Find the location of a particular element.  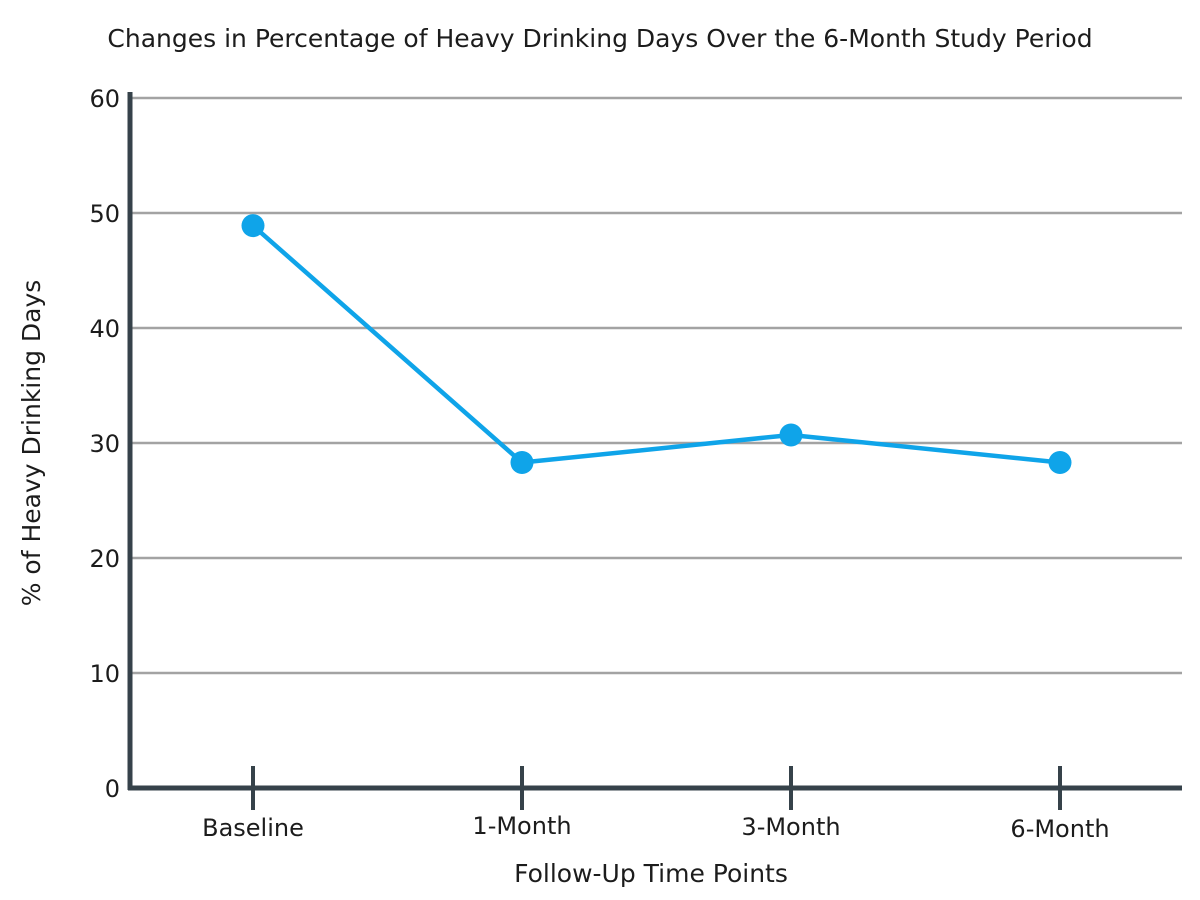

y-tick-label: 0 is located at coordinates (112, 789).